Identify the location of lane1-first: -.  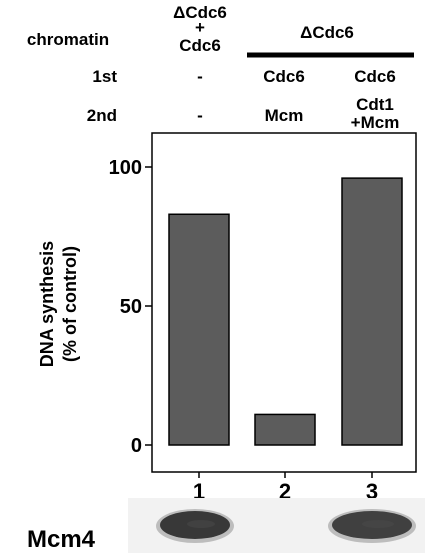
(200, 76).